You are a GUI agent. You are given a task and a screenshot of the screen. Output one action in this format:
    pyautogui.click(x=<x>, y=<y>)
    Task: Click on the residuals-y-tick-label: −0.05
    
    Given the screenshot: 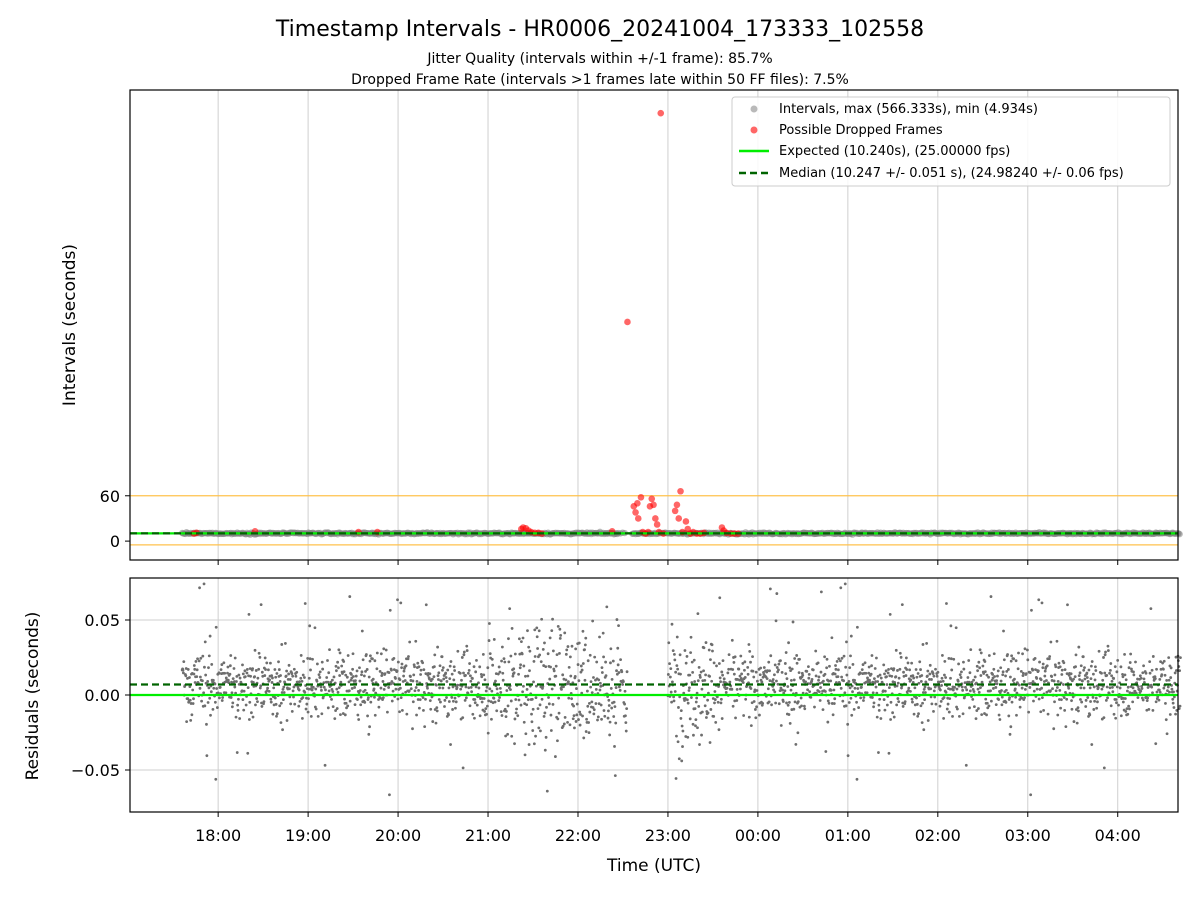 What is the action you would take?
    pyautogui.click(x=95, y=770)
    